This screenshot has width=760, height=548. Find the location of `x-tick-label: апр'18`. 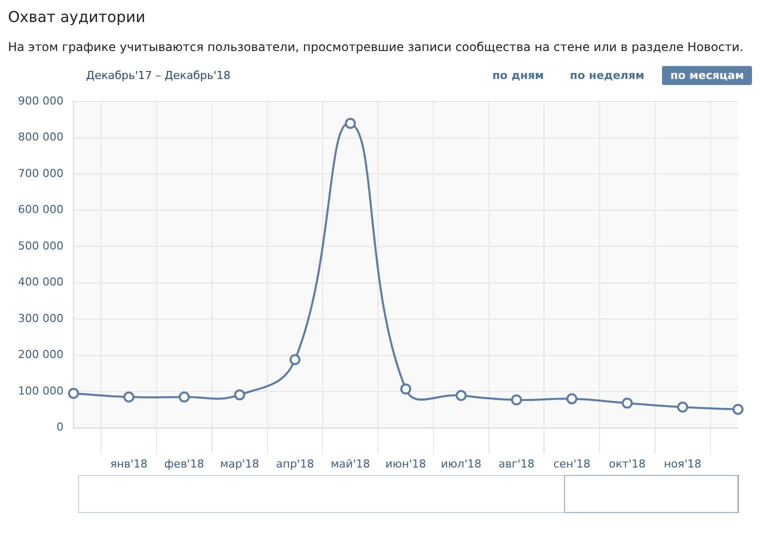

x-tick-label: апр'18 is located at coordinates (295, 463).